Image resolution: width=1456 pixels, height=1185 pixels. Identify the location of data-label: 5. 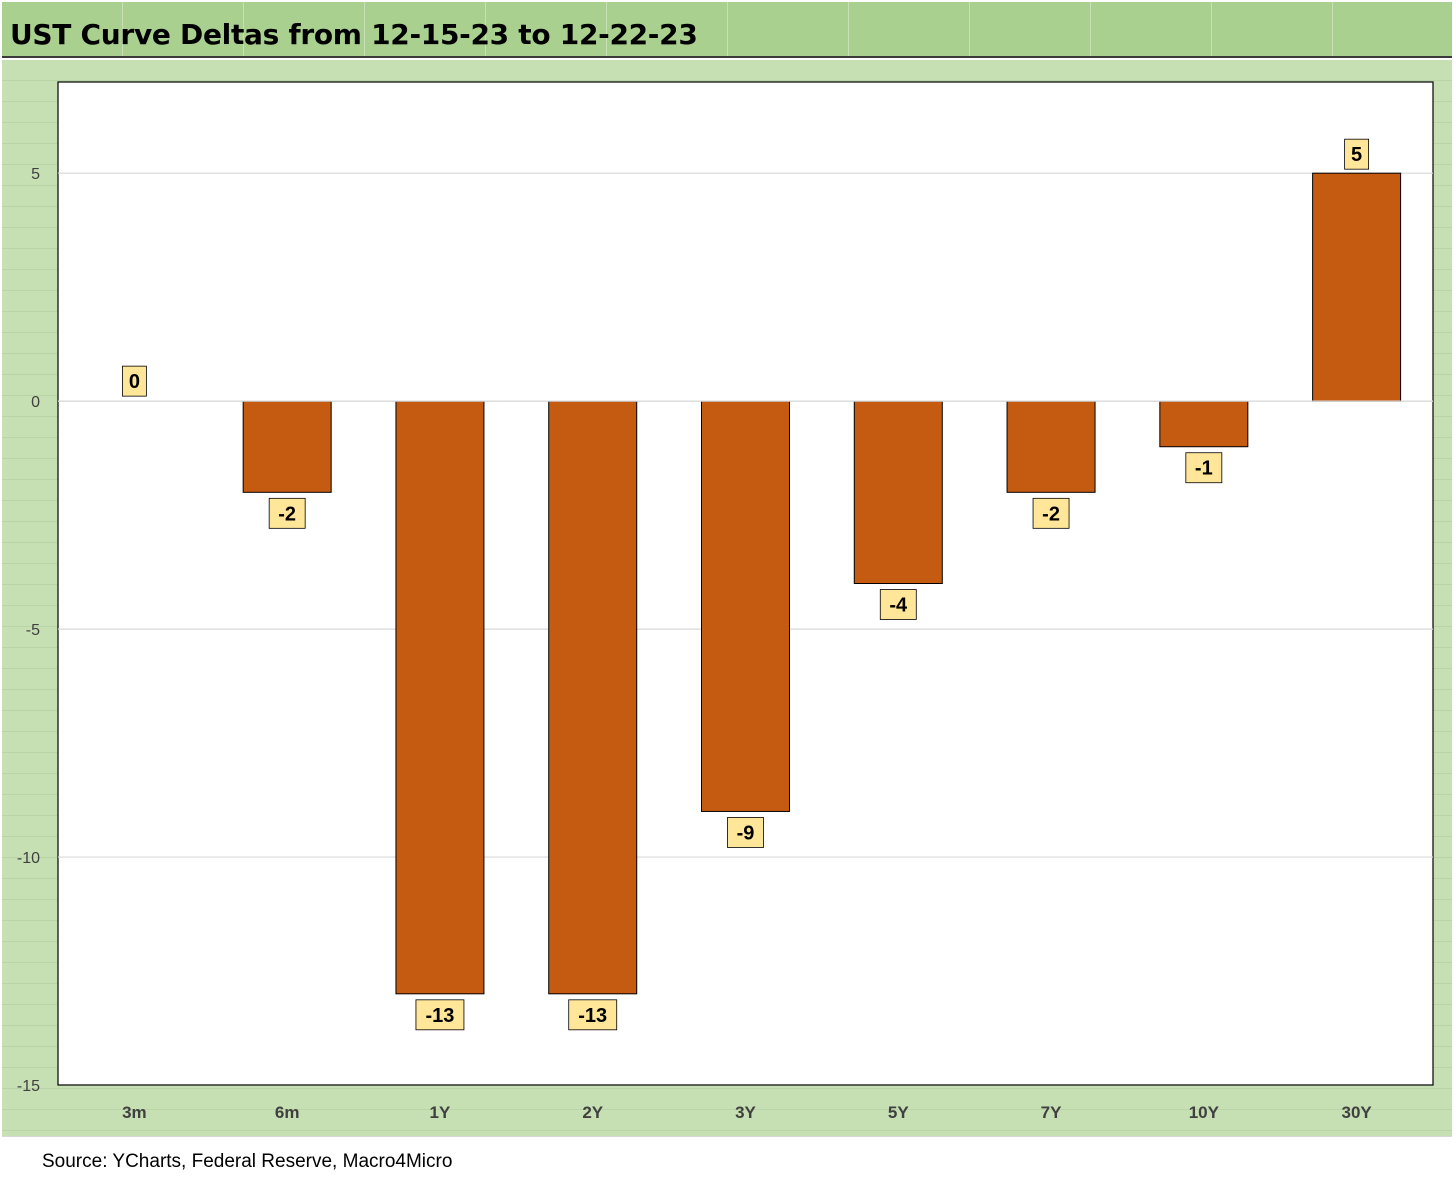
(1356, 155).